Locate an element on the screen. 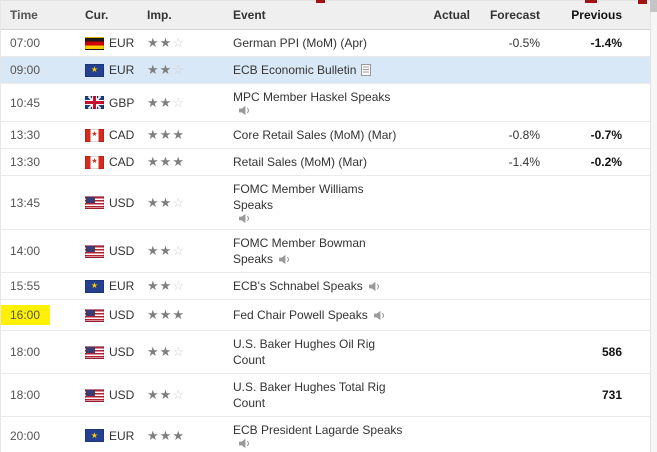 The width and height of the screenshot is (657, 452). document-icon is located at coordinates (366, 70).